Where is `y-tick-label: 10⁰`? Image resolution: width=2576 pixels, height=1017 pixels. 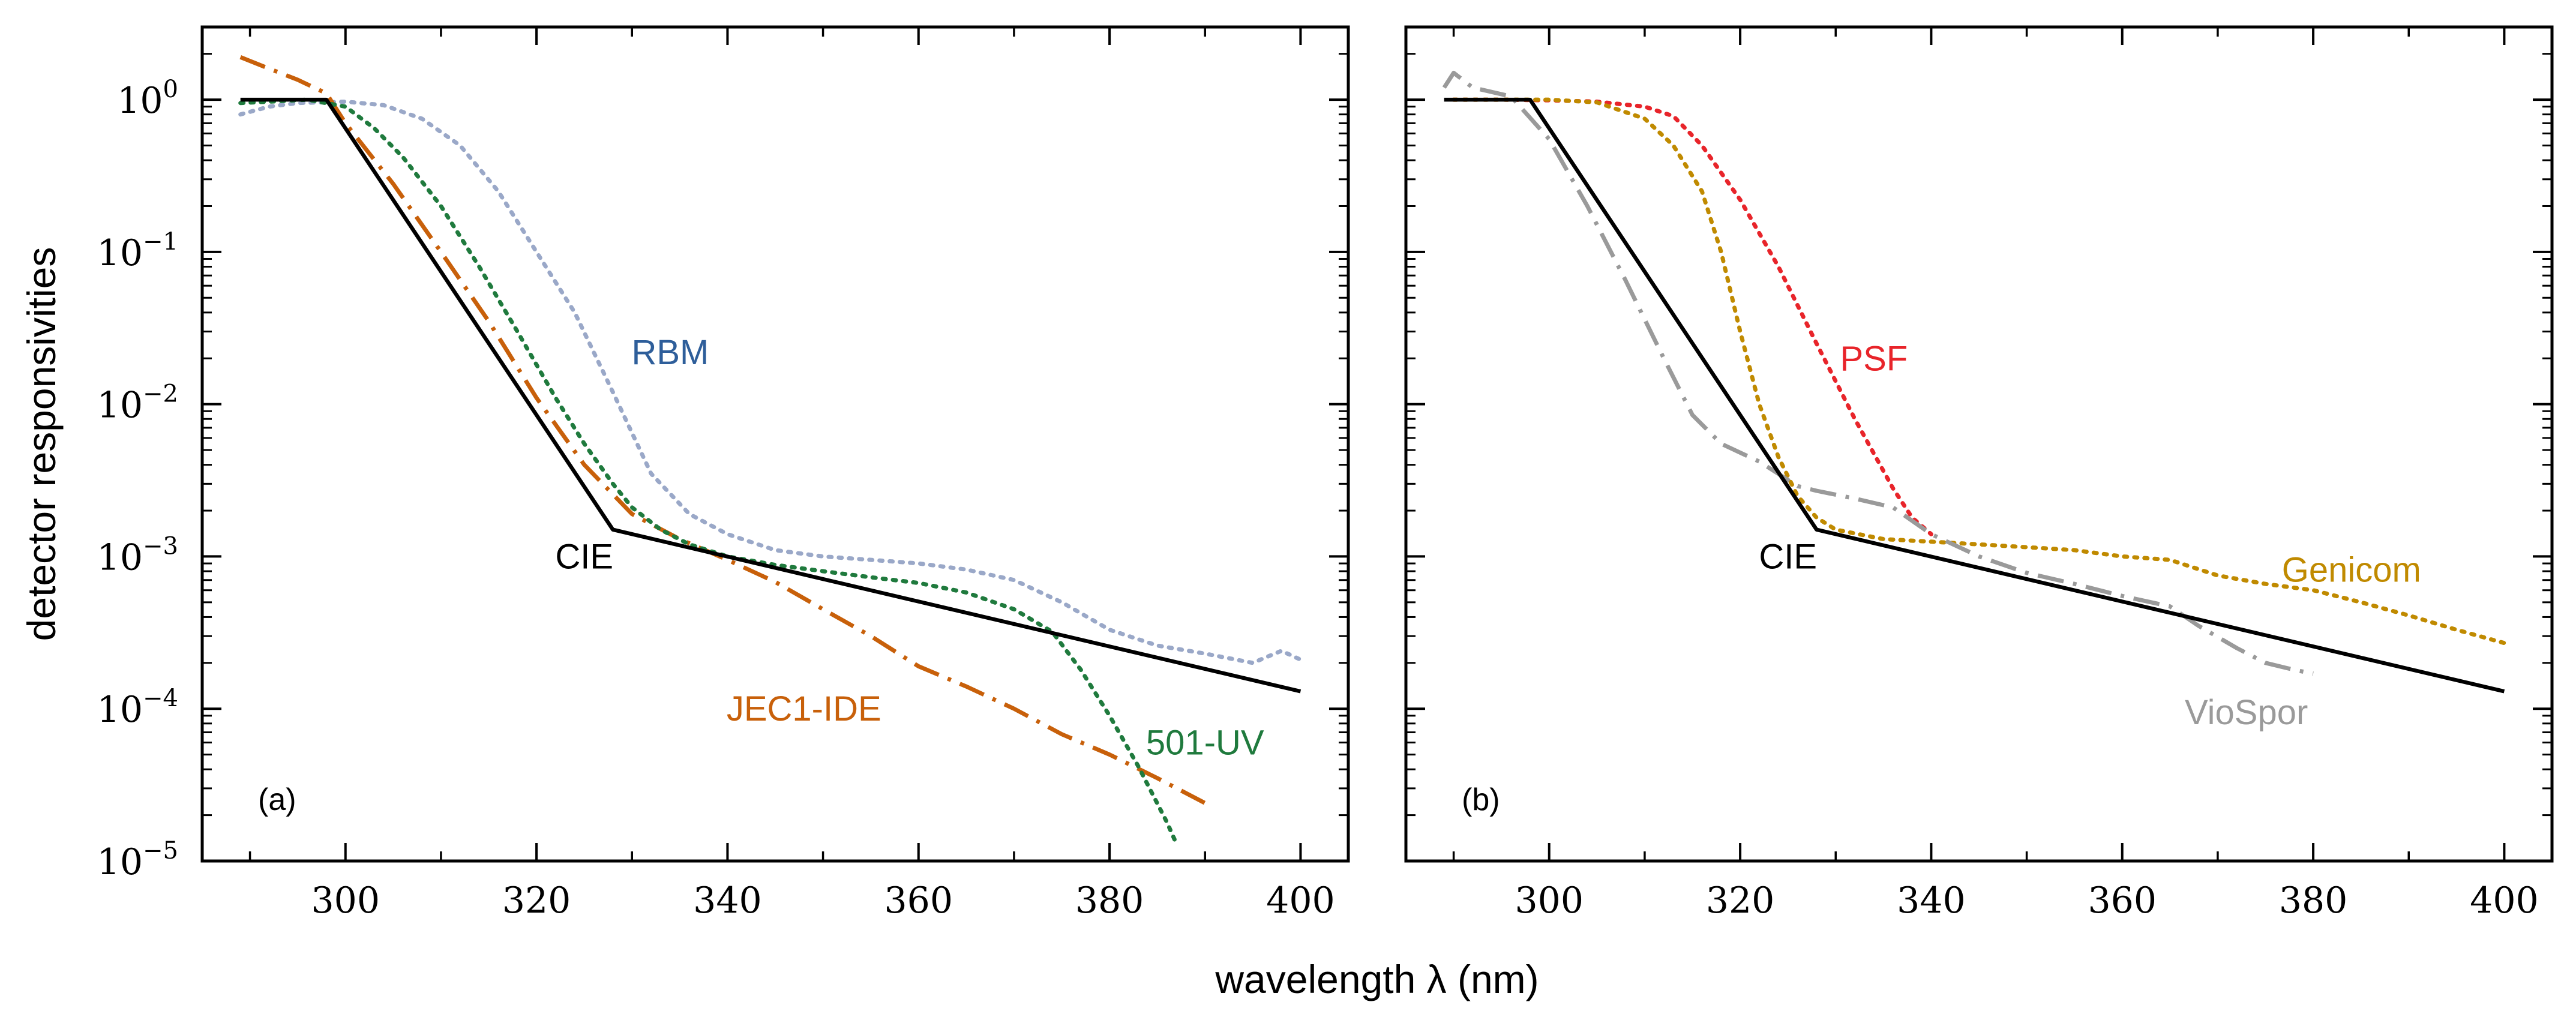
y-tick-label: 10⁰ is located at coordinates (147, 99).